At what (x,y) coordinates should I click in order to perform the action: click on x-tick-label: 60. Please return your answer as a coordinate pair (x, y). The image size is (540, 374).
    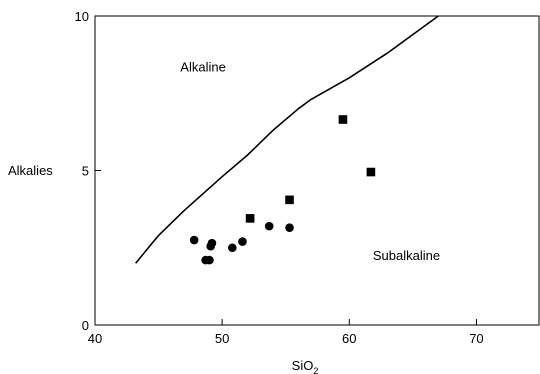
    Looking at the image, I should click on (349, 338).